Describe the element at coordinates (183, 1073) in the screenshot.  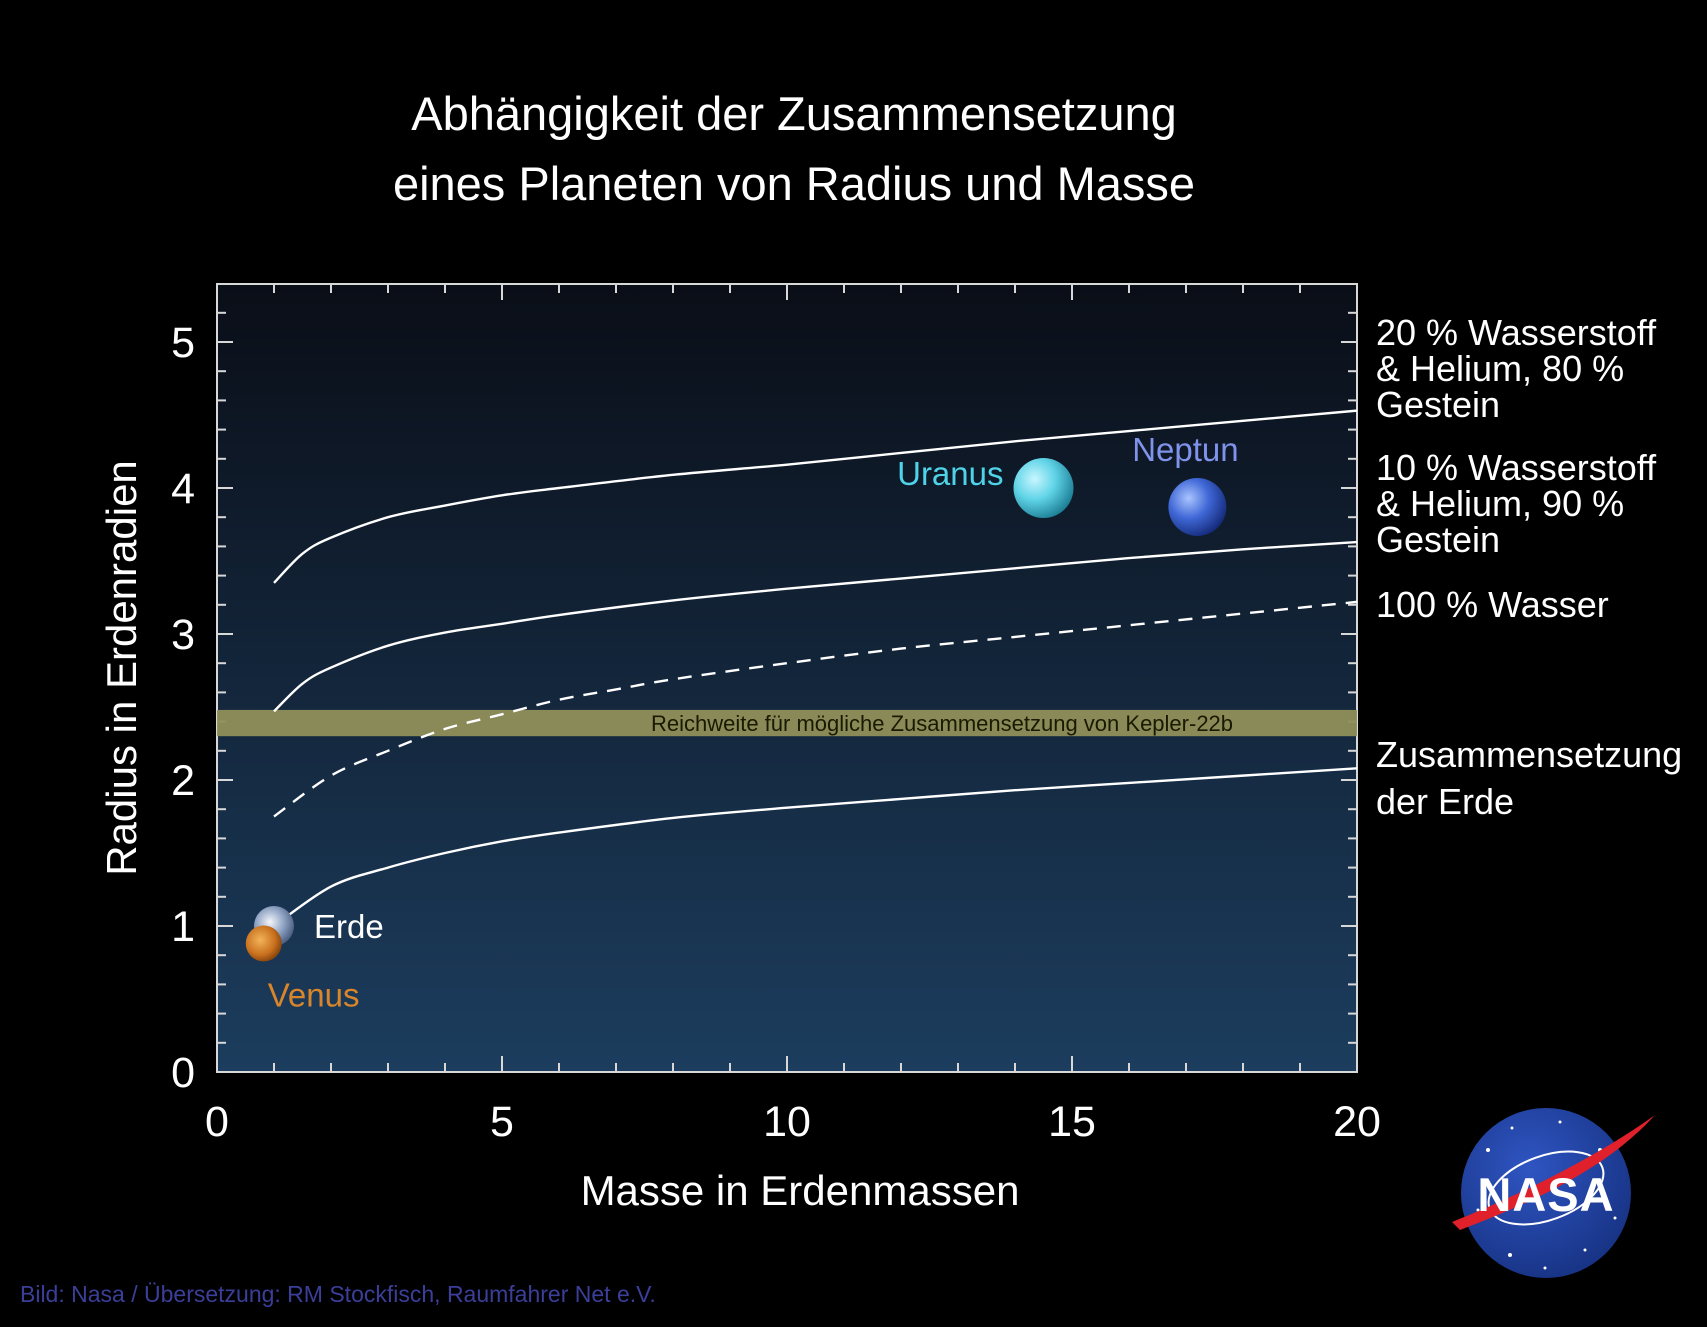
I see `y-tick-label: 0` at that location.